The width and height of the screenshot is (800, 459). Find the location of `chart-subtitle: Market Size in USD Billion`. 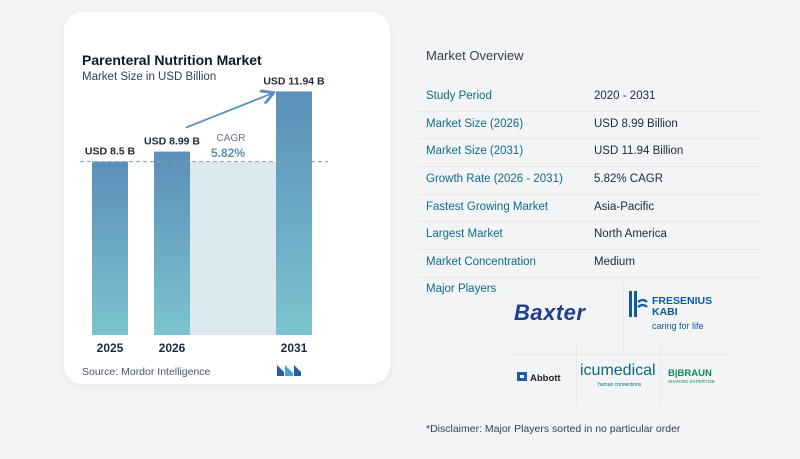

chart-subtitle: Market Size in USD Billion is located at coordinates (149, 77).